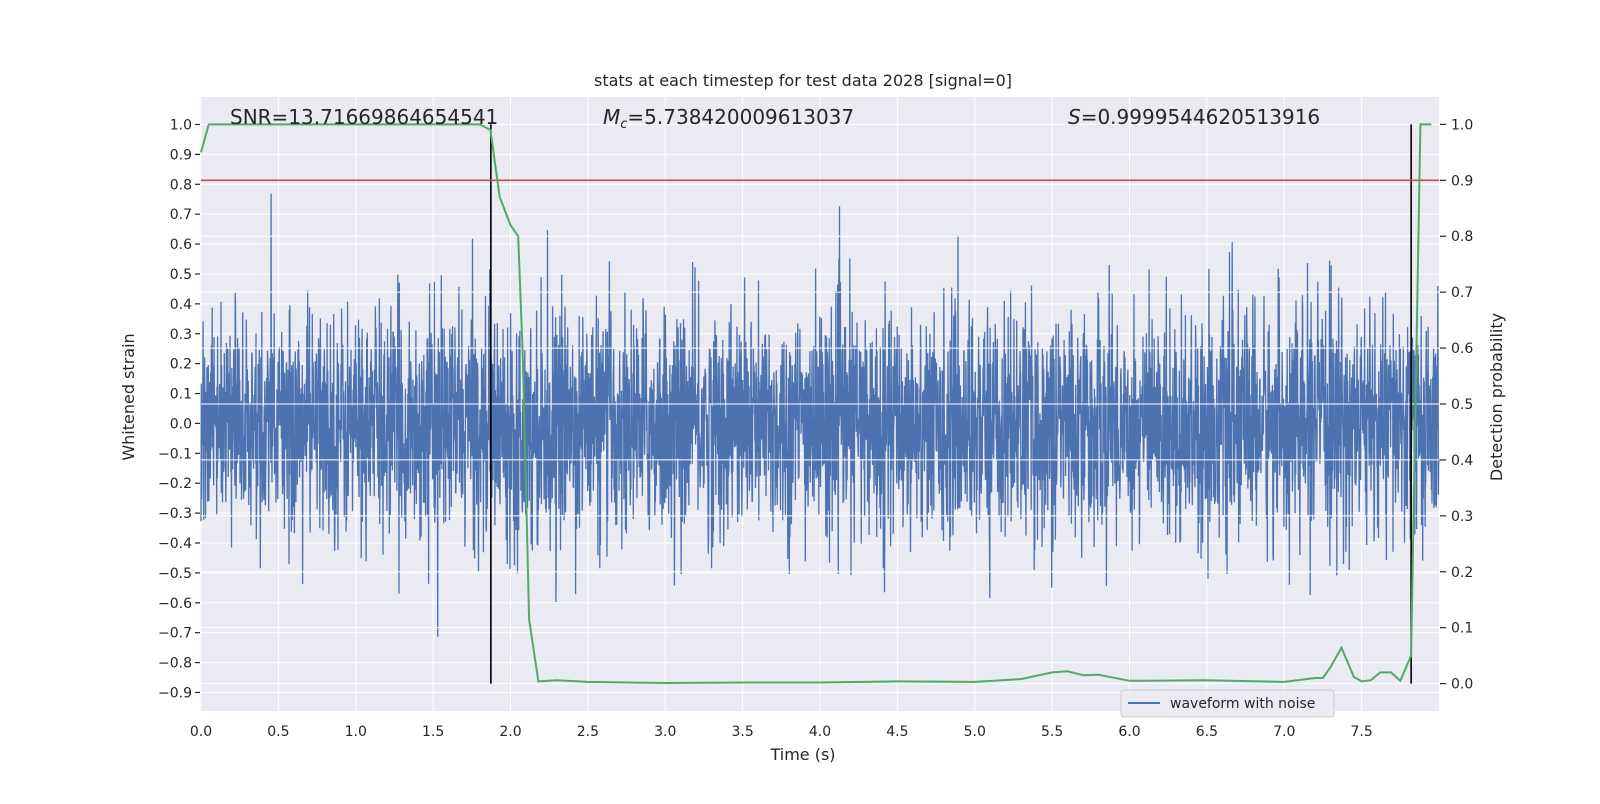 This screenshot has height=804, width=1600. What do you see at coordinates (1462, 181) in the screenshot?
I see `y-right-tick-label: 0.9` at bounding box center [1462, 181].